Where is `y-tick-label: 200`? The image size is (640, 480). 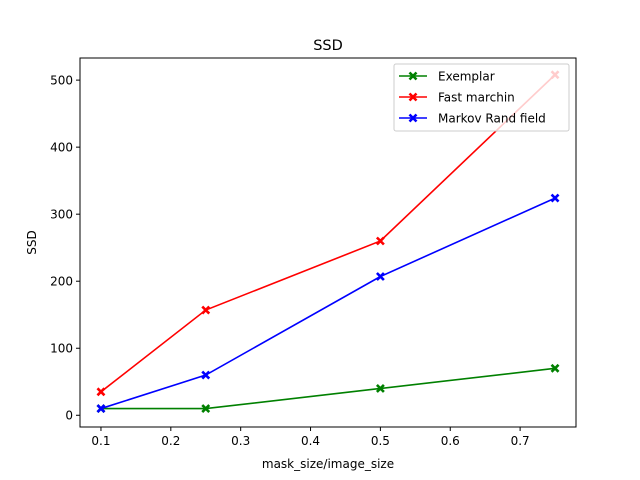 y-tick-label: 200 is located at coordinates (61, 281).